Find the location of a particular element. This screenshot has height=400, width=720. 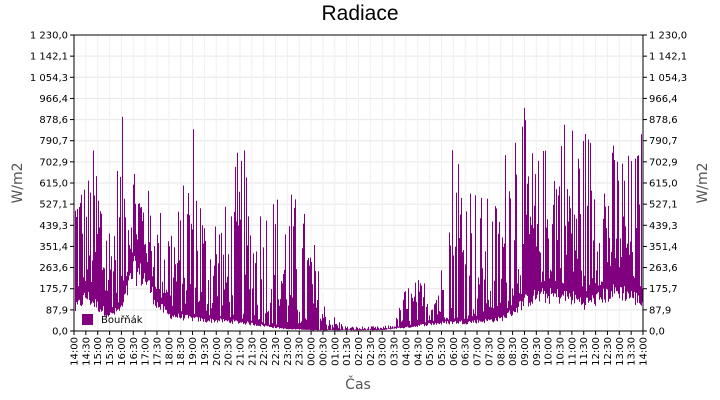

y-tick-label-left: 175,7 is located at coordinates (53, 289).